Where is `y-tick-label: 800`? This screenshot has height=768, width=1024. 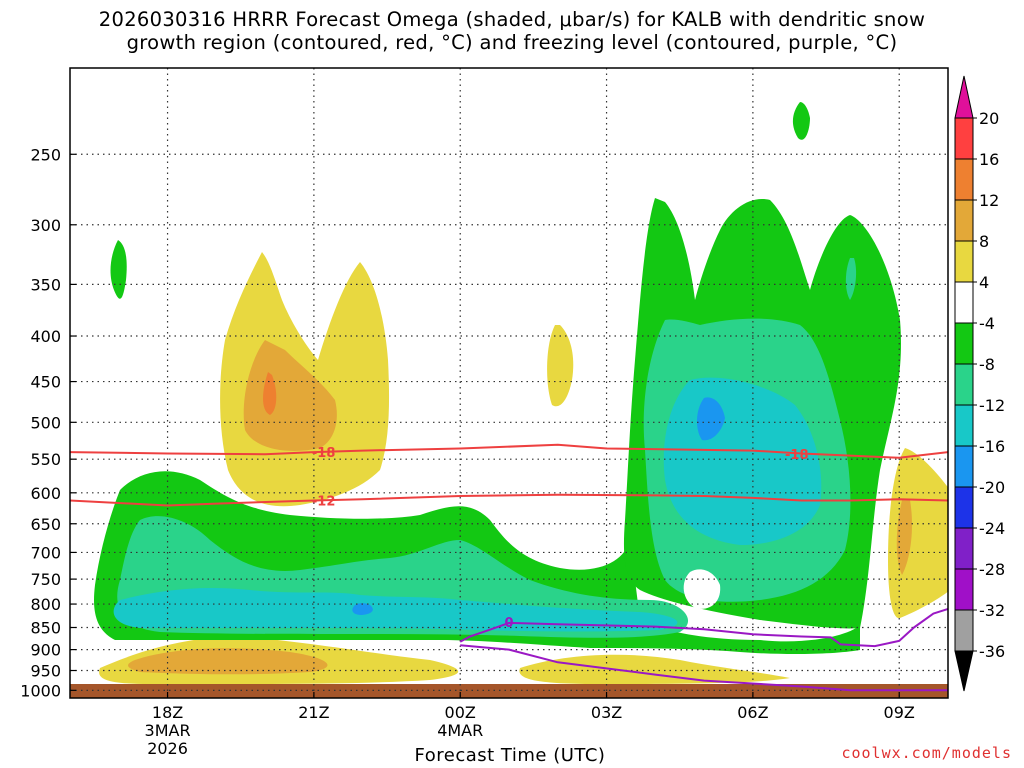
y-tick-label: 800 is located at coordinates (45, 604).